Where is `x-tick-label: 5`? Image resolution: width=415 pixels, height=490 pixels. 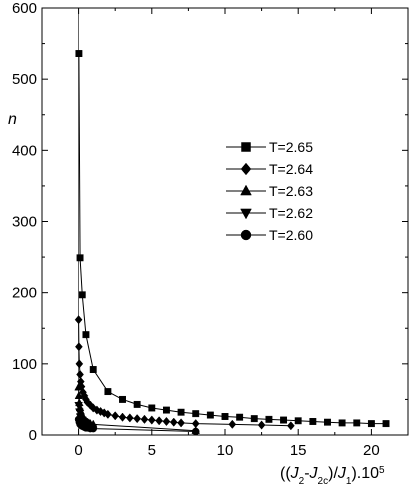 x-tick-label: 5 is located at coordinates (152, 450).